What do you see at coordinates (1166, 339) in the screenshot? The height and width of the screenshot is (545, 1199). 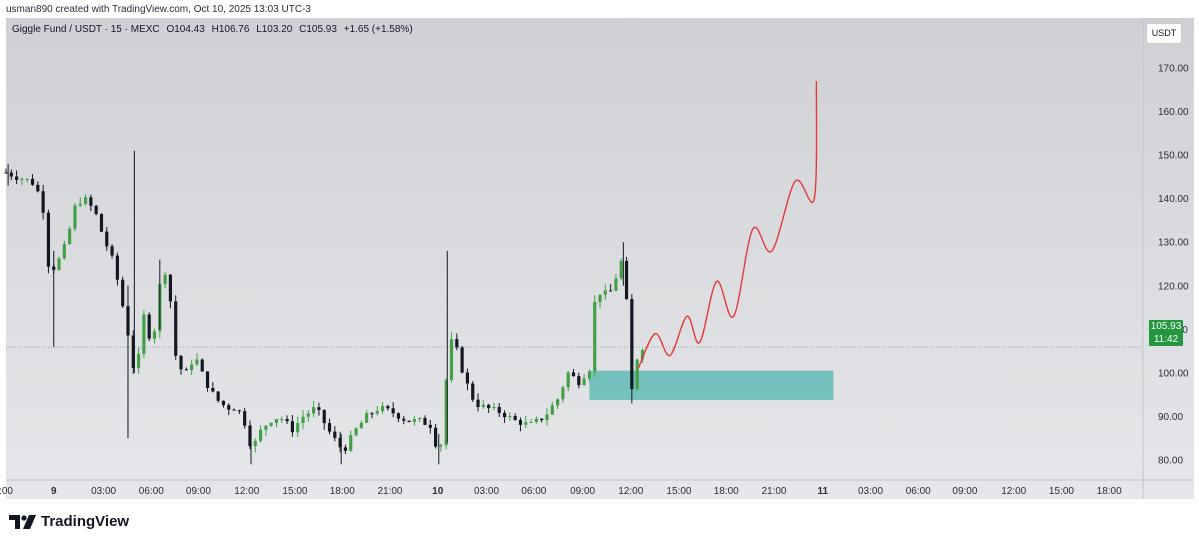 I see `bar-countdown: 11:42` at bounding box center [1166, 339].